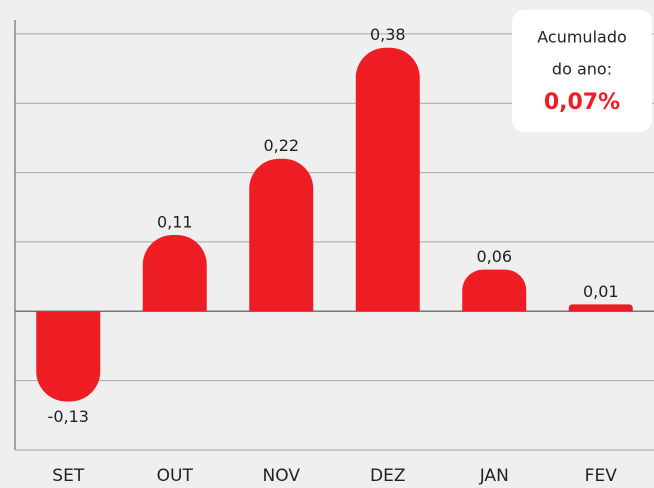 This screenshot has height=488, width=654. Describe the element at coordinates (387, 476) in the screenshot. I see `x-tick-label: DEZ` at that location.